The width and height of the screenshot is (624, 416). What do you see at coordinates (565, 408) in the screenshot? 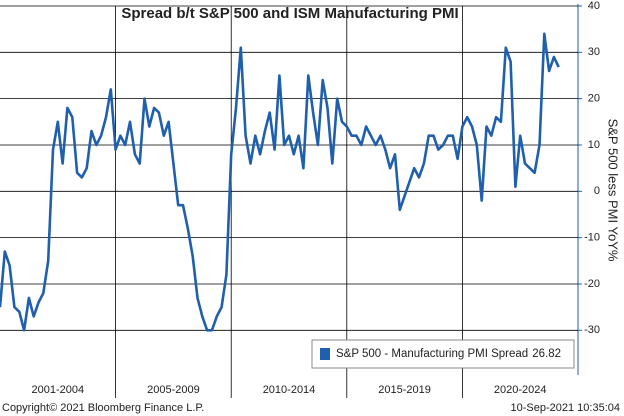
I see `footer-right: 10-Sep-2021 10:35:04` at bounding box center [565, 408].